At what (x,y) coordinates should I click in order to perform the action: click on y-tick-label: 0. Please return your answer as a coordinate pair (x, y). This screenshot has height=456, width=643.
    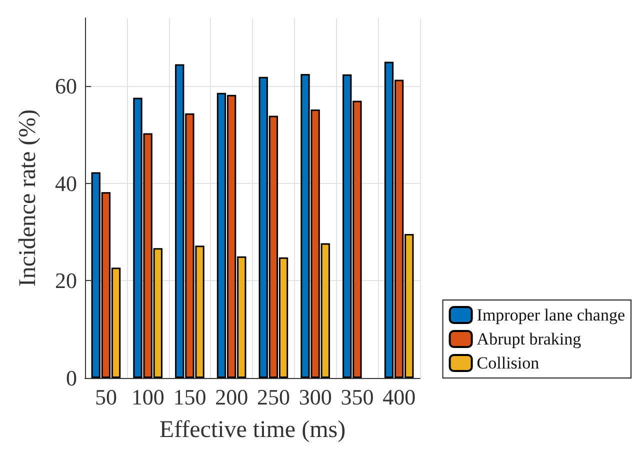
    Looking at the image, I should click on (71, 378).